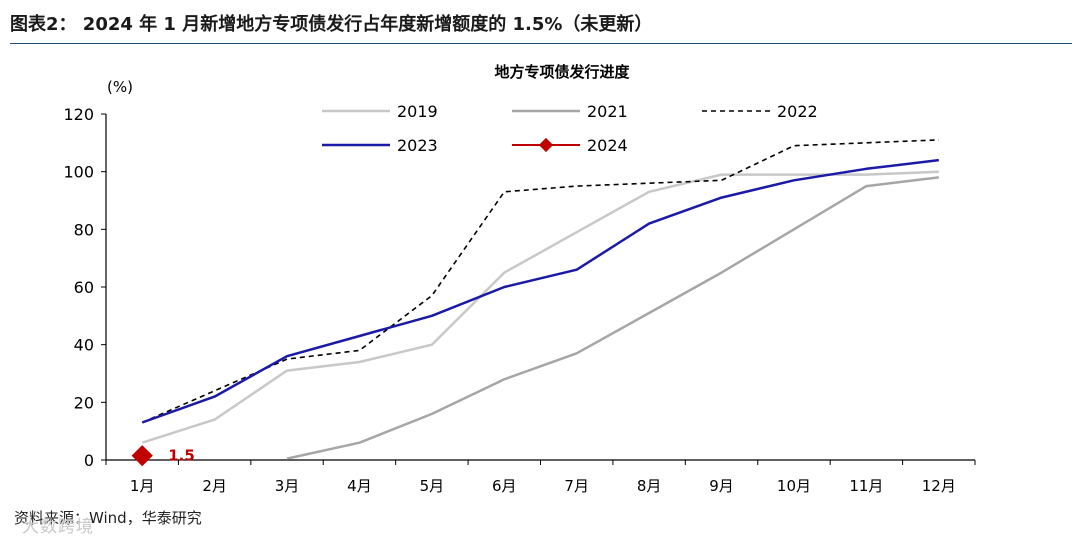 The height and width of the screenshot is (541, 1080). Describe the element at coordinates (562, 72) in the screenshot. I see `chart-title: 地方专项债发行进度` at that location.